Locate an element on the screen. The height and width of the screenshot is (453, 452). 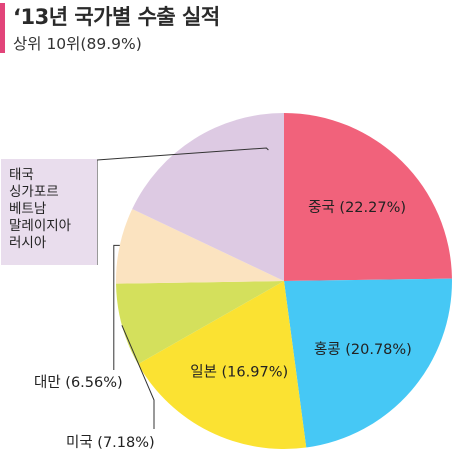
chart-subtitle: 상위 10위(89.9%) is located at coordinates (77, 44).